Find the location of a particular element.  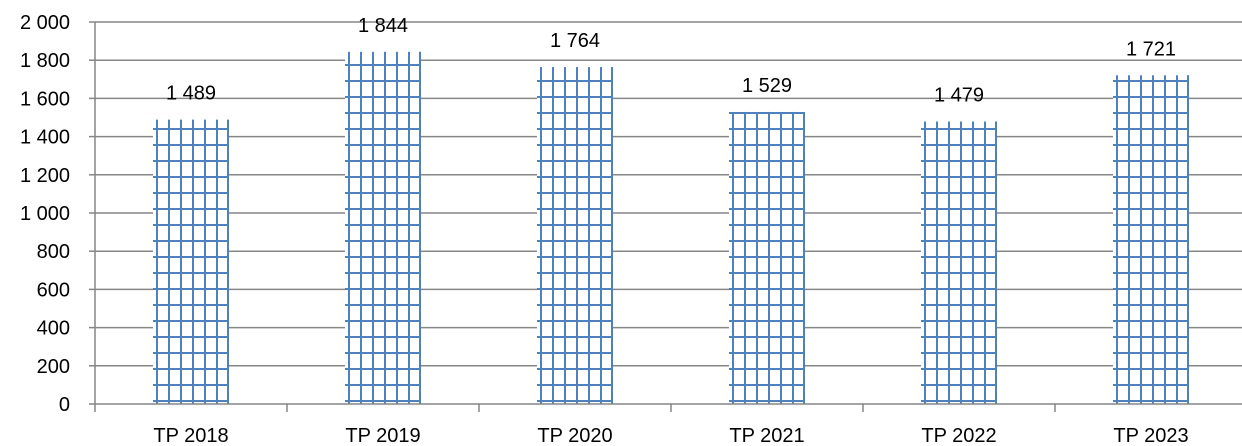

y-tick-label: 200 is located at coordinates (53, 367).